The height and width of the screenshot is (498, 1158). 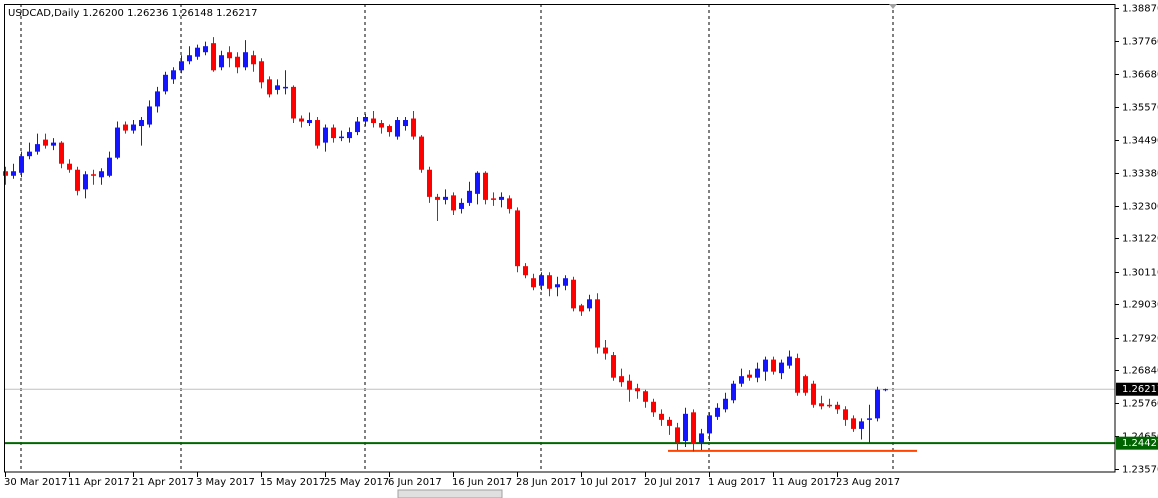 I want to click on y-tick-label: 1.29030, so click(x=1140, y=305).